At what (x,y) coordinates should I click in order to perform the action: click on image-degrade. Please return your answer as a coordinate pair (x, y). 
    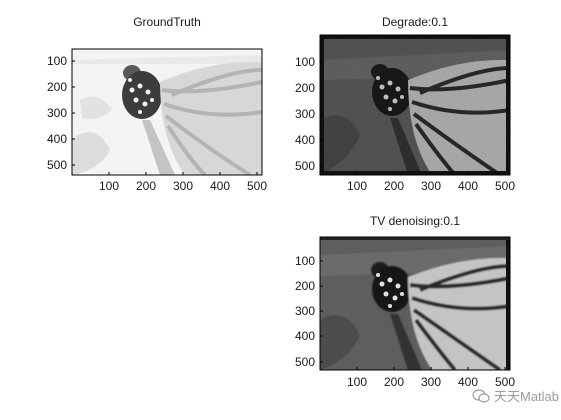
    Looking at the image, I should click on (415, 105).